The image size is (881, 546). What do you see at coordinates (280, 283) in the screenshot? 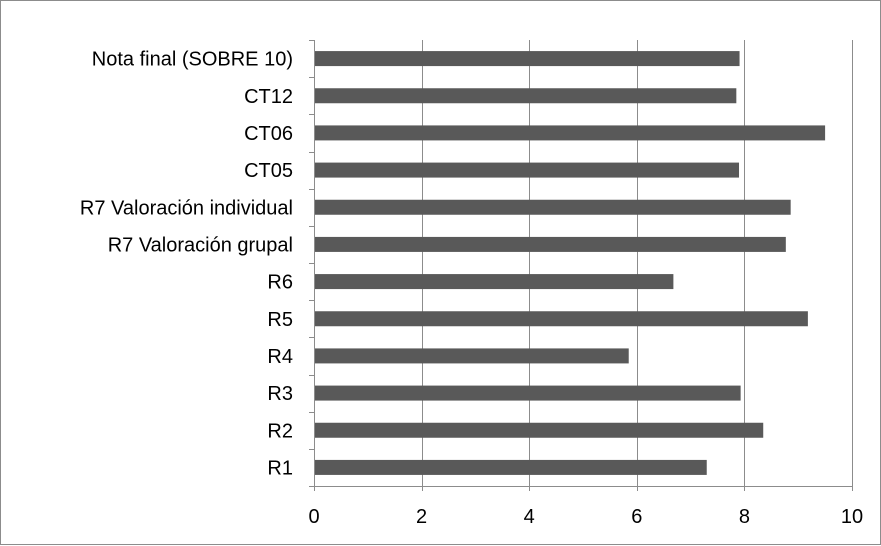
I see `category-label-5: R6` at bounding box center [280, 283].